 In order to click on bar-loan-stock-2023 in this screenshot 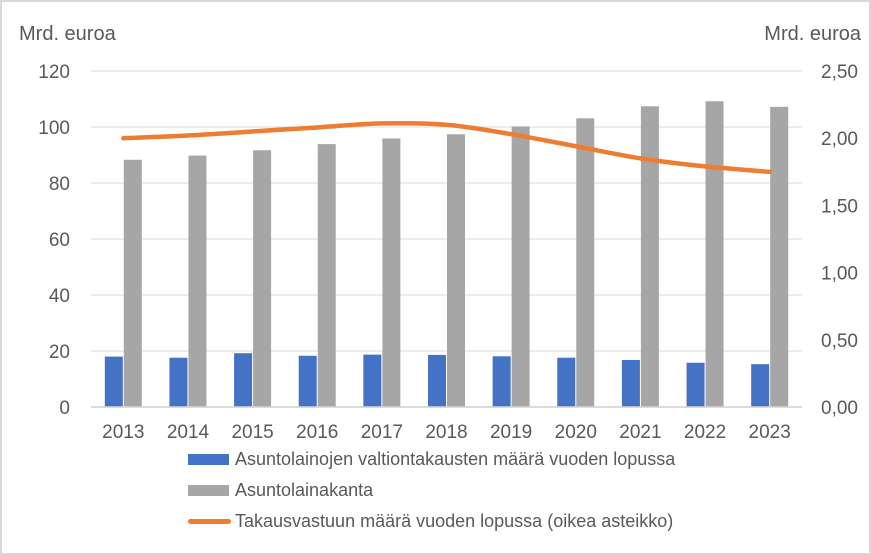, I will do `click(779, 256)`.